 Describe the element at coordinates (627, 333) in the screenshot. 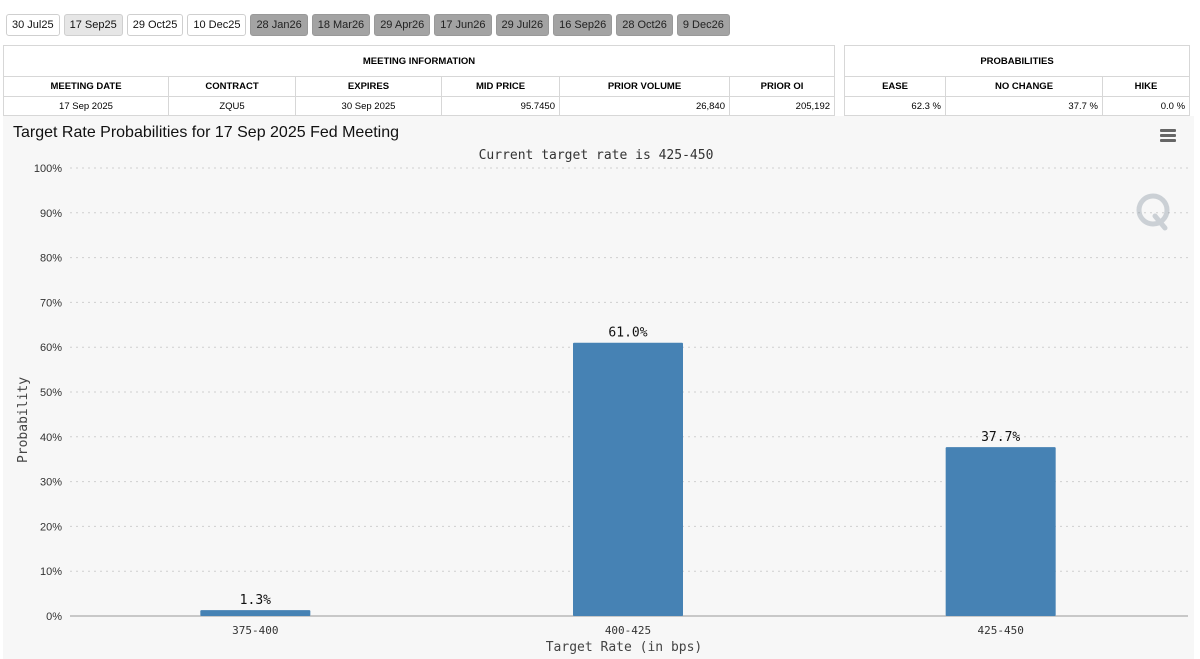

I see `data-label: 61.0%` at that location.